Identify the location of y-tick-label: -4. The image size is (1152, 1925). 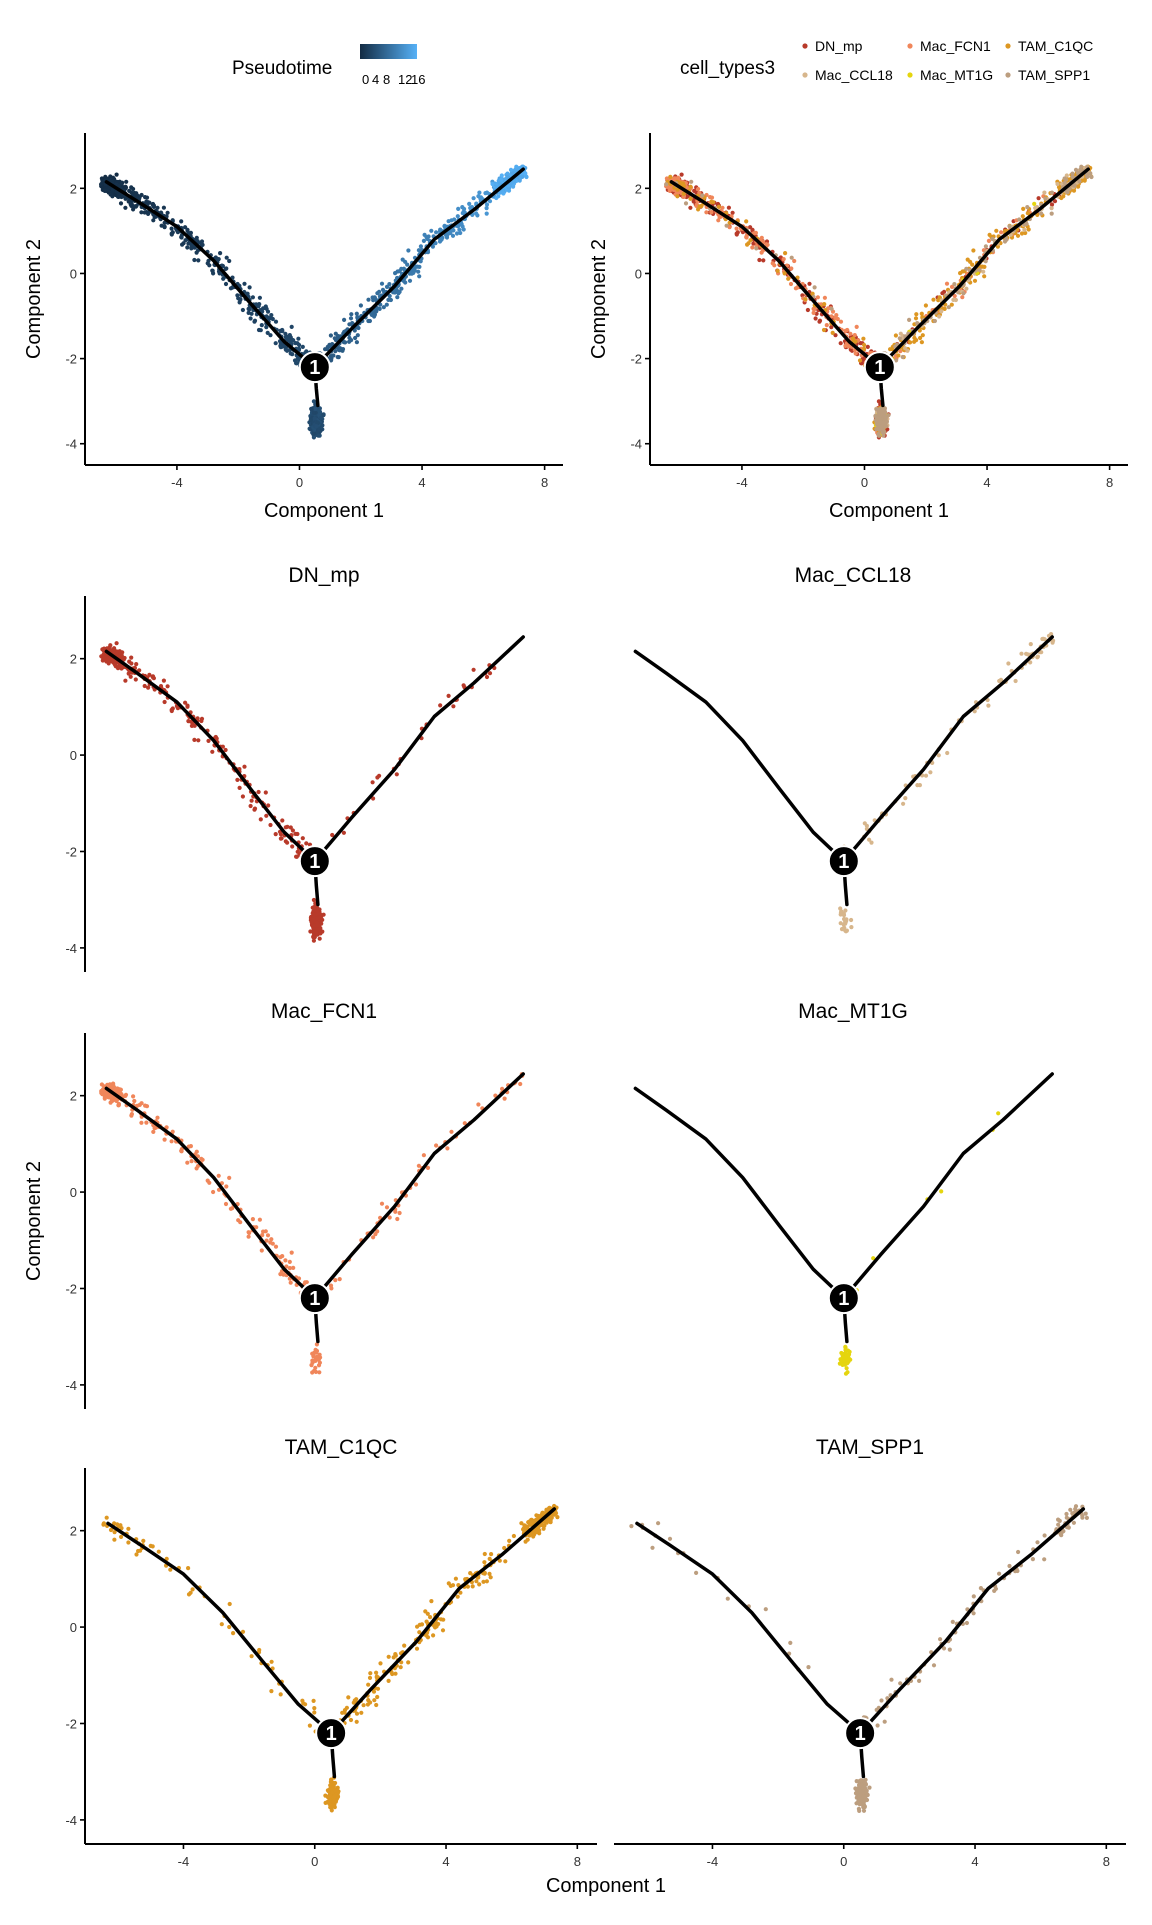
(71, 948).